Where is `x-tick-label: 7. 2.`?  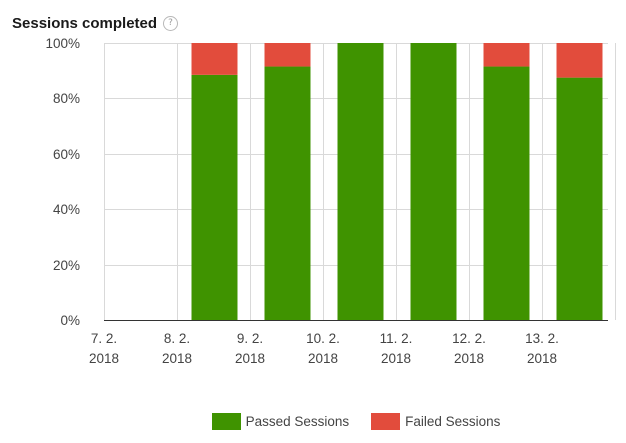 x-tick-label: 7. 2. is located at coordinates (104, 338).